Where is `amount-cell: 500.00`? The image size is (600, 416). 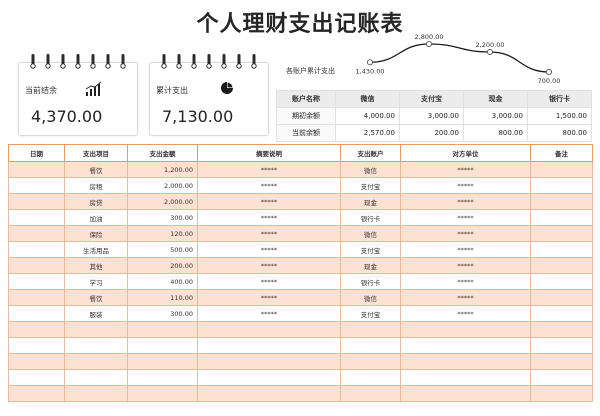
amount-cell: 500.00 is located at coordinates (162, 249).